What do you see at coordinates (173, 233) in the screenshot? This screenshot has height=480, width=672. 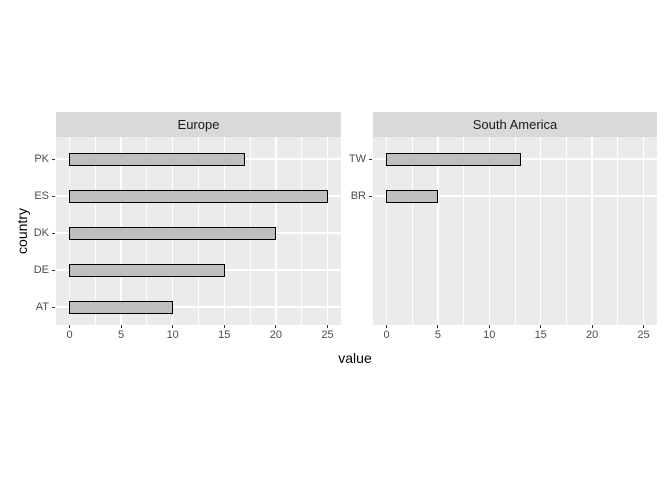 I see `bar-dk` at bounding box center [173, 233].